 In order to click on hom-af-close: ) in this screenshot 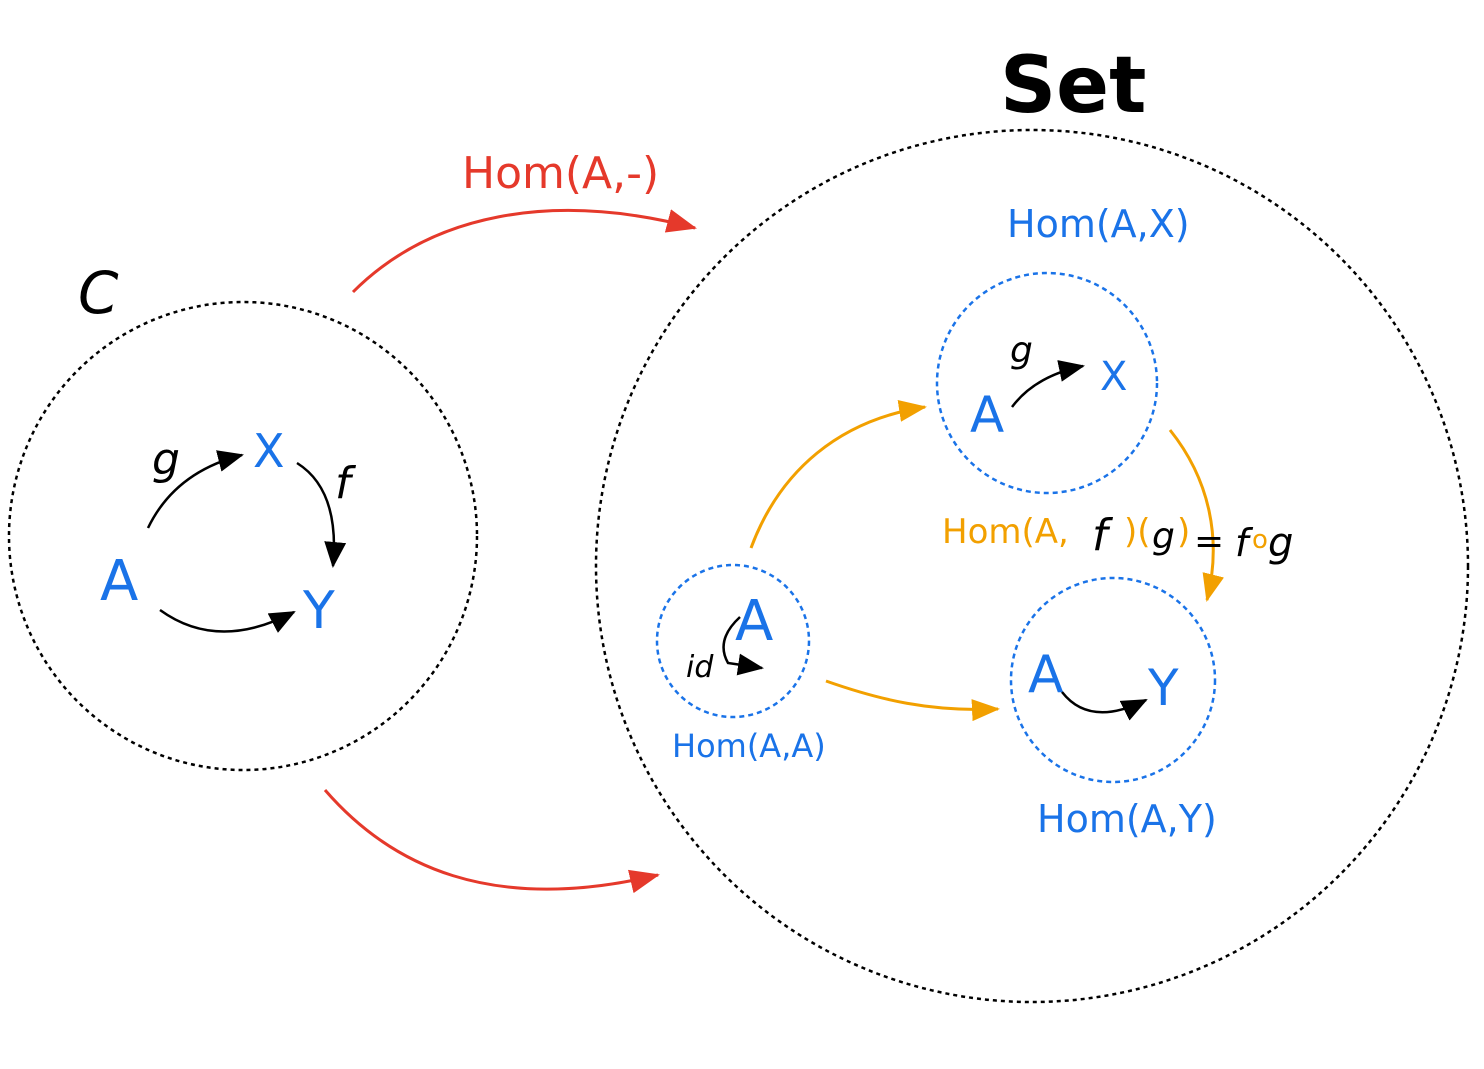, I will do `click(1183, 532)`.